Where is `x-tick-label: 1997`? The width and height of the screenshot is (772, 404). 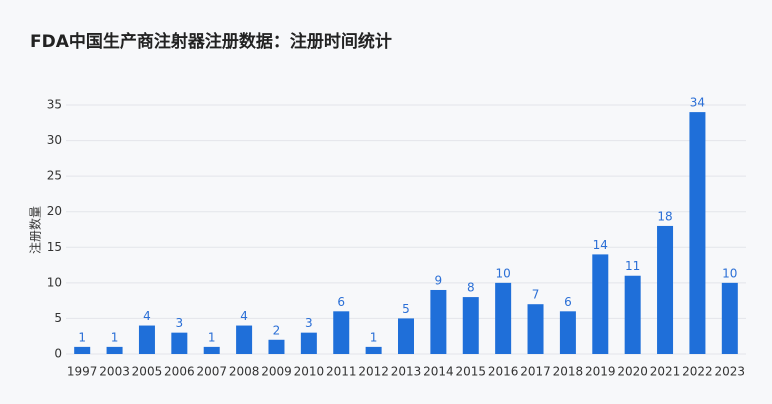 x-tick-label: 1997 is located at coordinates (82, 372).